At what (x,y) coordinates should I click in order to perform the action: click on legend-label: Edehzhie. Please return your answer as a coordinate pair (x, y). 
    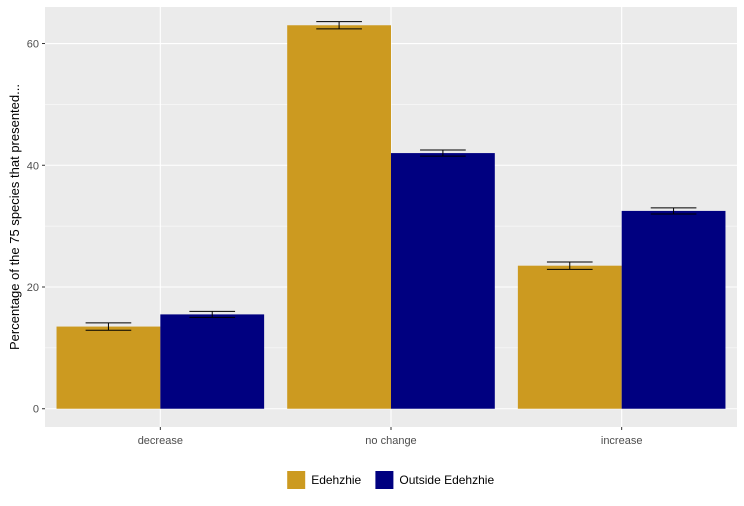
    Looking at the image, I should click on (336, 480).